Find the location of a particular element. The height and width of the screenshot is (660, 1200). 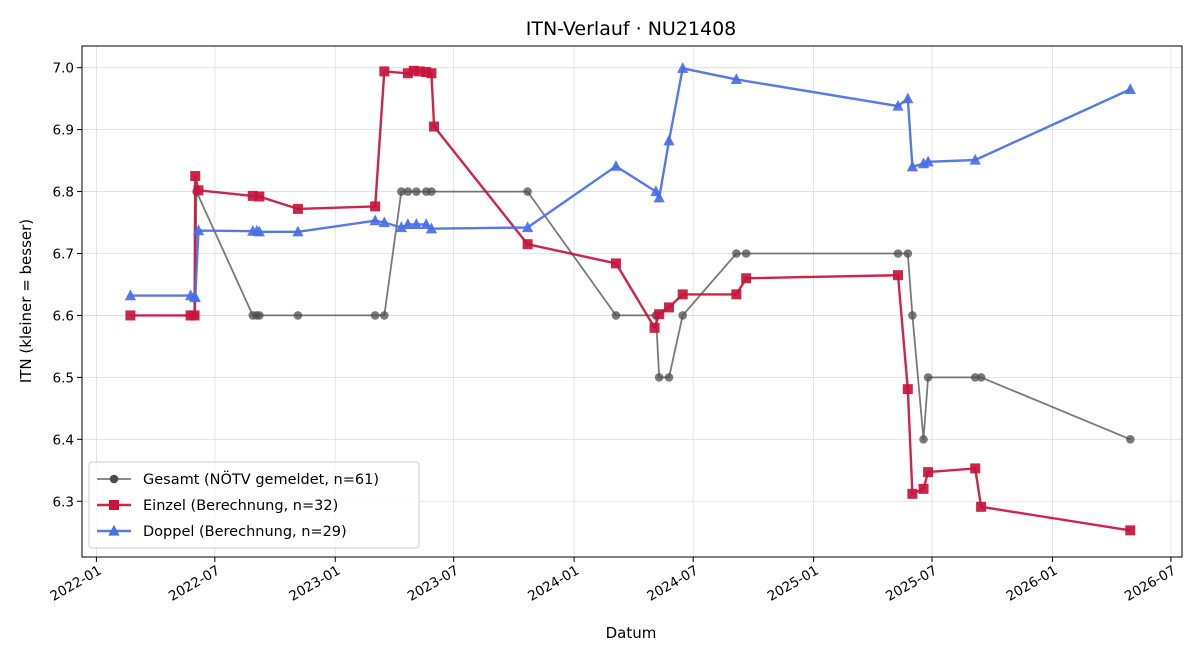

y-tick-label: 6.4 is located at coordinates (63, 440).